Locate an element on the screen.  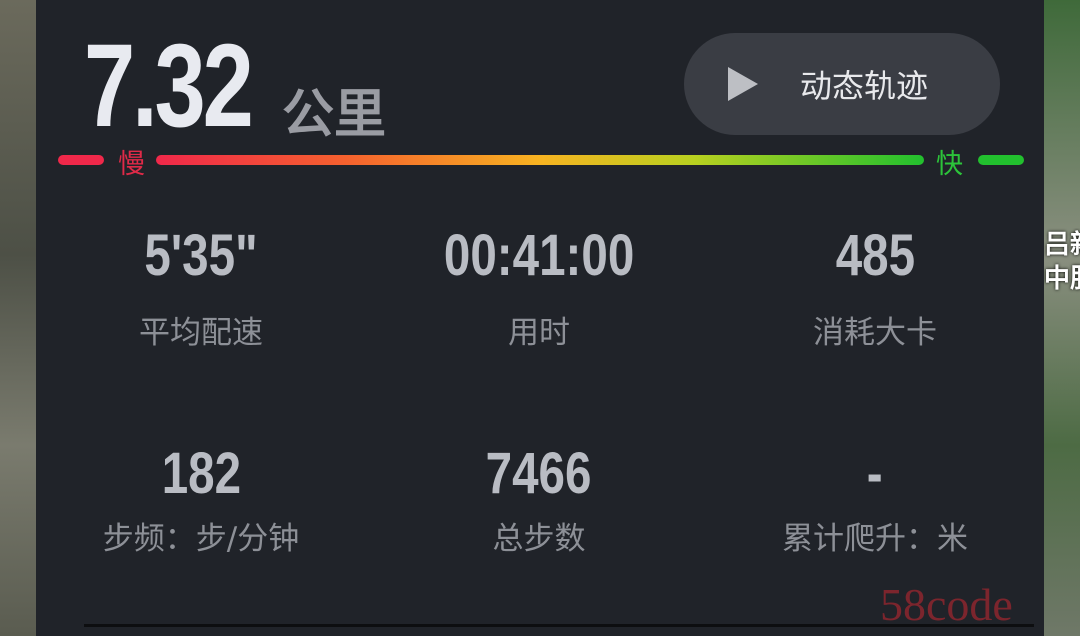
pace-gradient-bar is located at coordinates (540, 160).